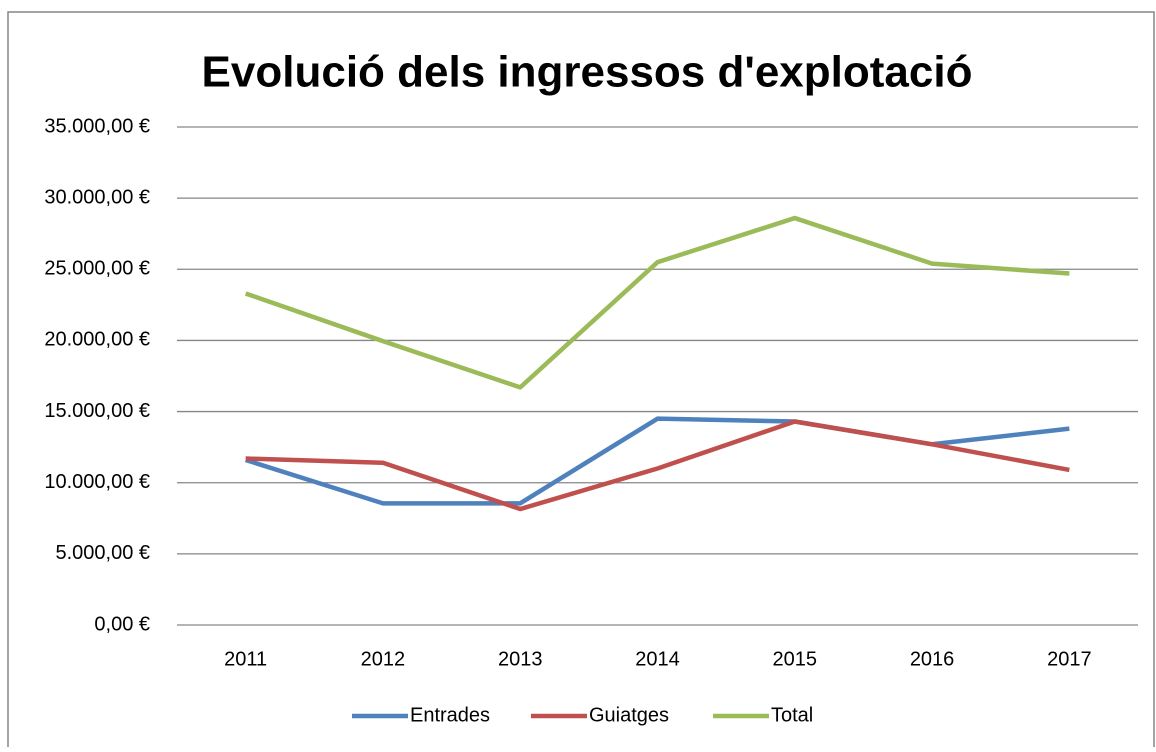  I want to click on x-tick-label: 2012, so click(383, 659).